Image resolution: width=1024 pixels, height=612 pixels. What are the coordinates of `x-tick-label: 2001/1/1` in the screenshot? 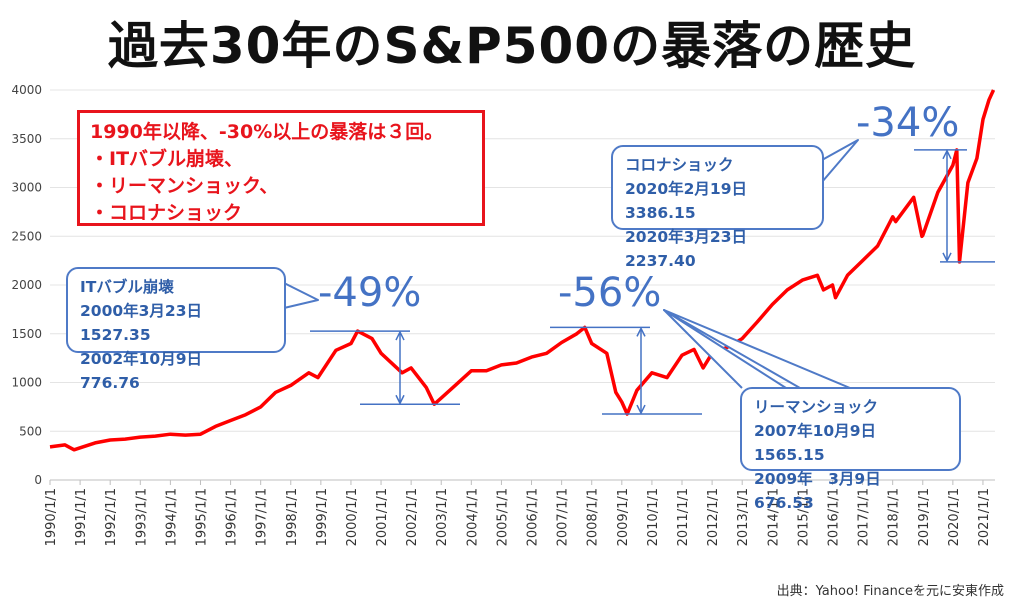 It's located at (382, 517).